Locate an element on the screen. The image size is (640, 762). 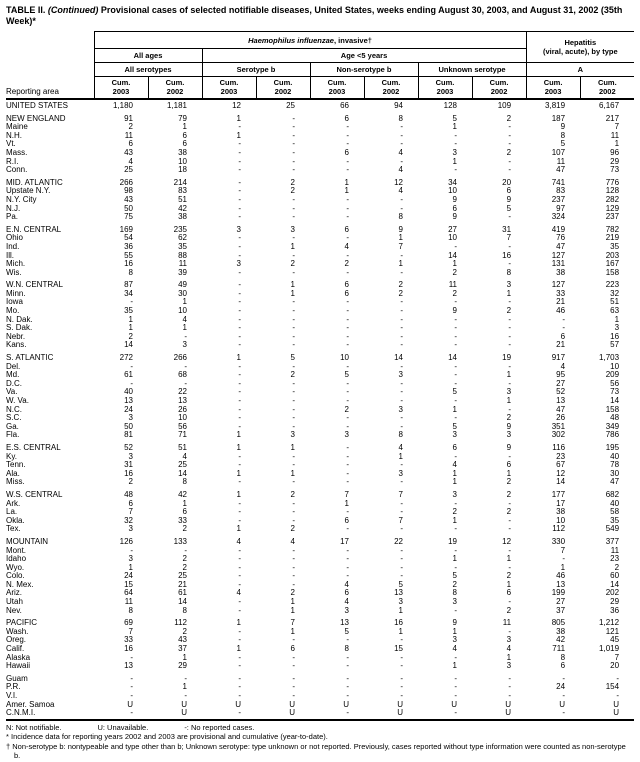
group-unknown-serotype: Unknown serotype is located at coordinates (472, 69).